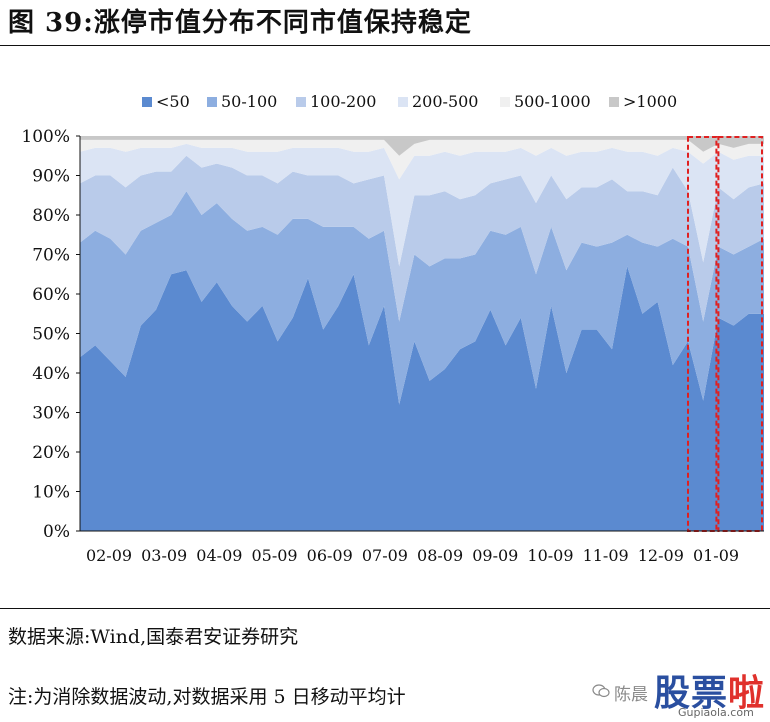  What do you see at coordinates (51, 256) in the screenshot?
I see `y-tick-label: 70%` at bounding box center [51, 256].